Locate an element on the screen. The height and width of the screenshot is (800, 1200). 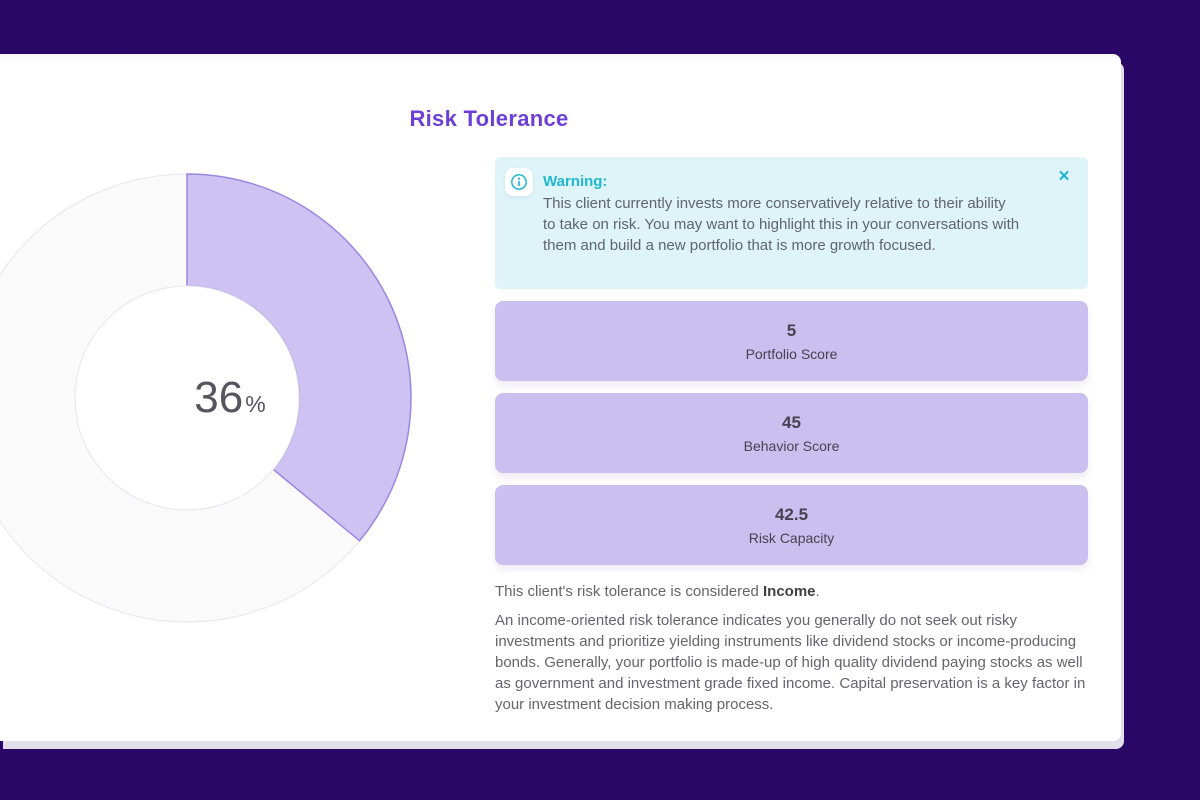
info-badge is located at coordinates (519, 182).